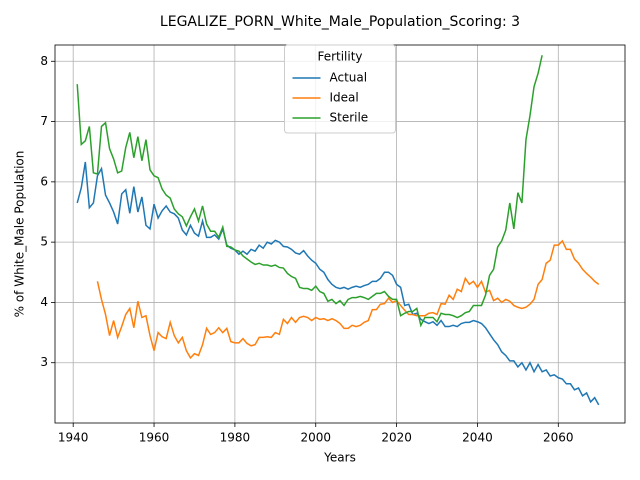  I want to click on x-tick-label: 2020, so click(396, 438).